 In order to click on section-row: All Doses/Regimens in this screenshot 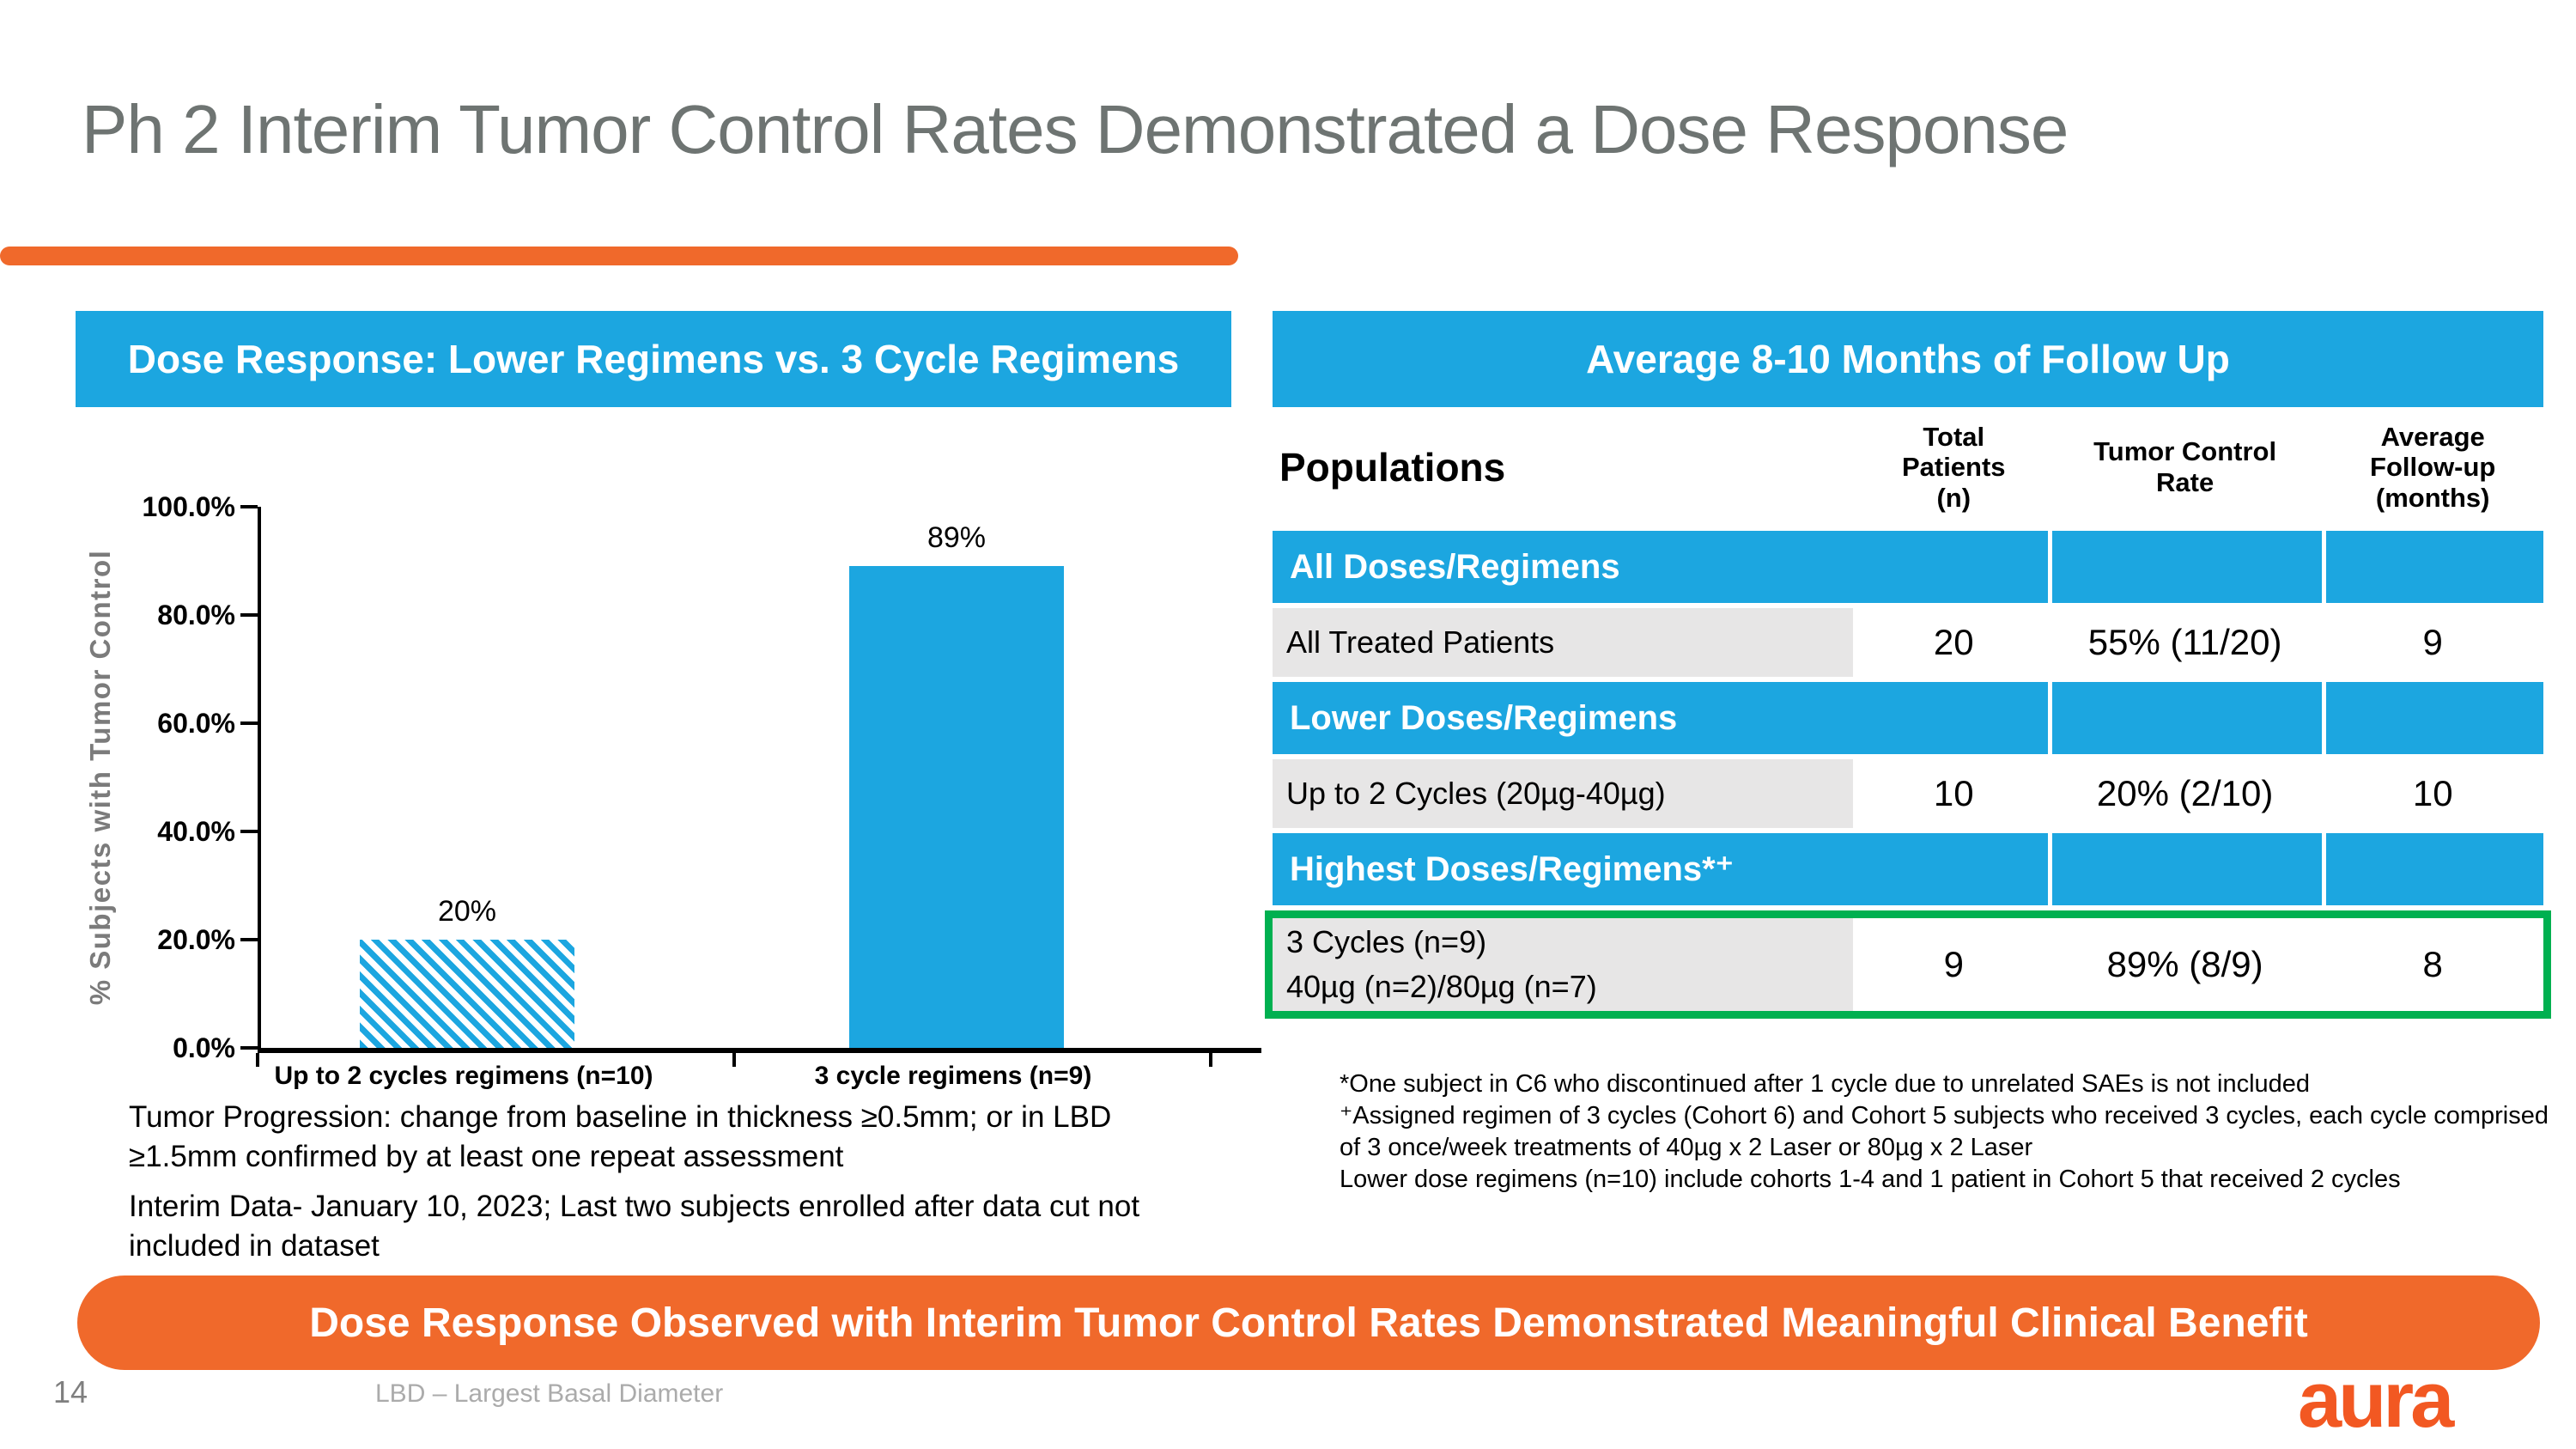, I will do `click(1908, 567)`.